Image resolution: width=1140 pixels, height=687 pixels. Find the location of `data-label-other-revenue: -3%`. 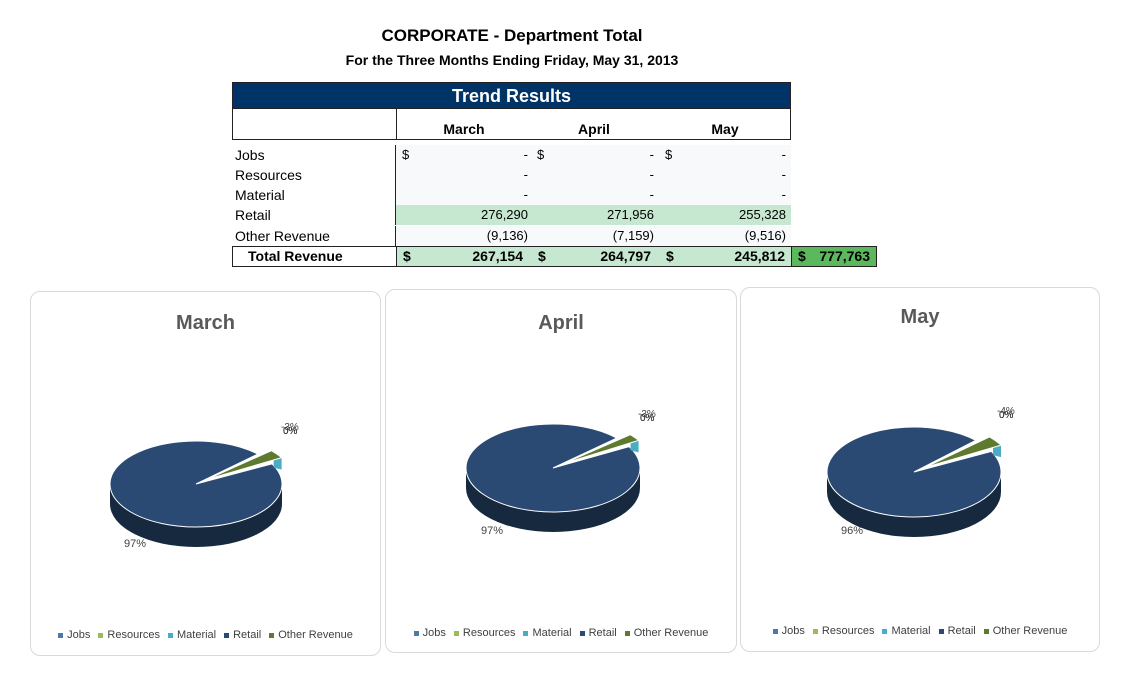

data-label-other-revenue: -3% is located at coordinates (647, 414).